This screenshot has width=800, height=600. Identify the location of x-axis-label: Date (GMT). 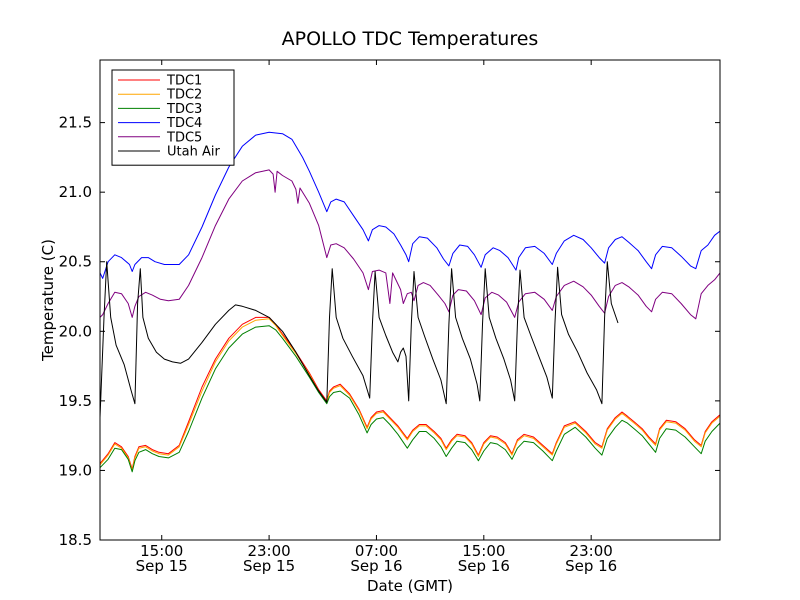
(410, 586).